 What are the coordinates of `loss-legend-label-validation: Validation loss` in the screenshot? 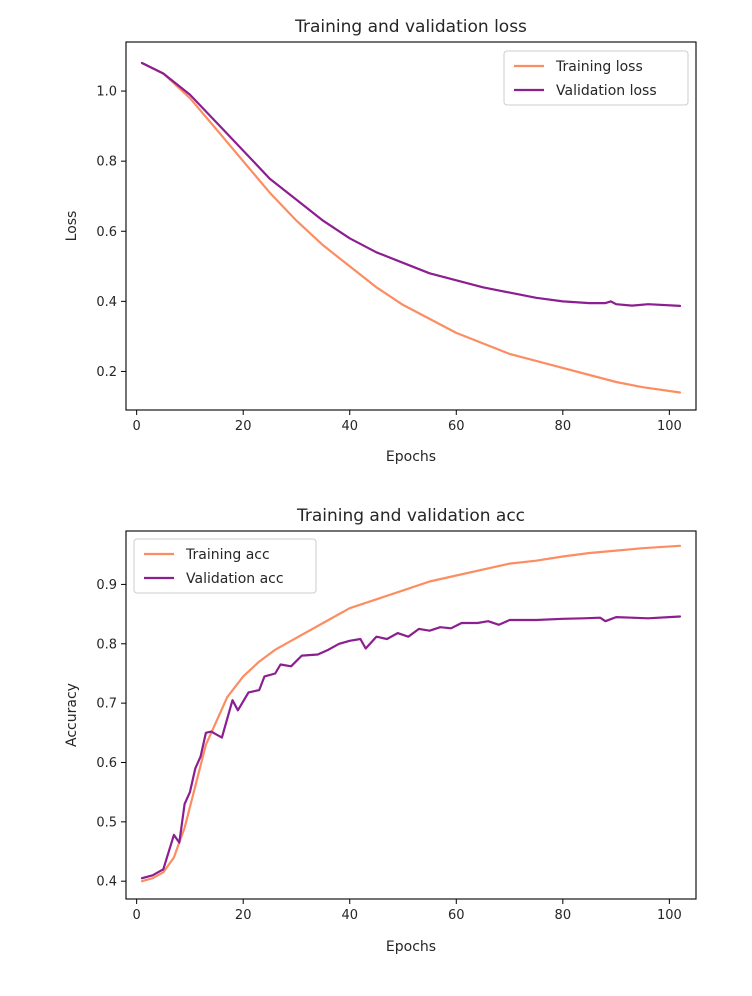 It's located at (606, 91).